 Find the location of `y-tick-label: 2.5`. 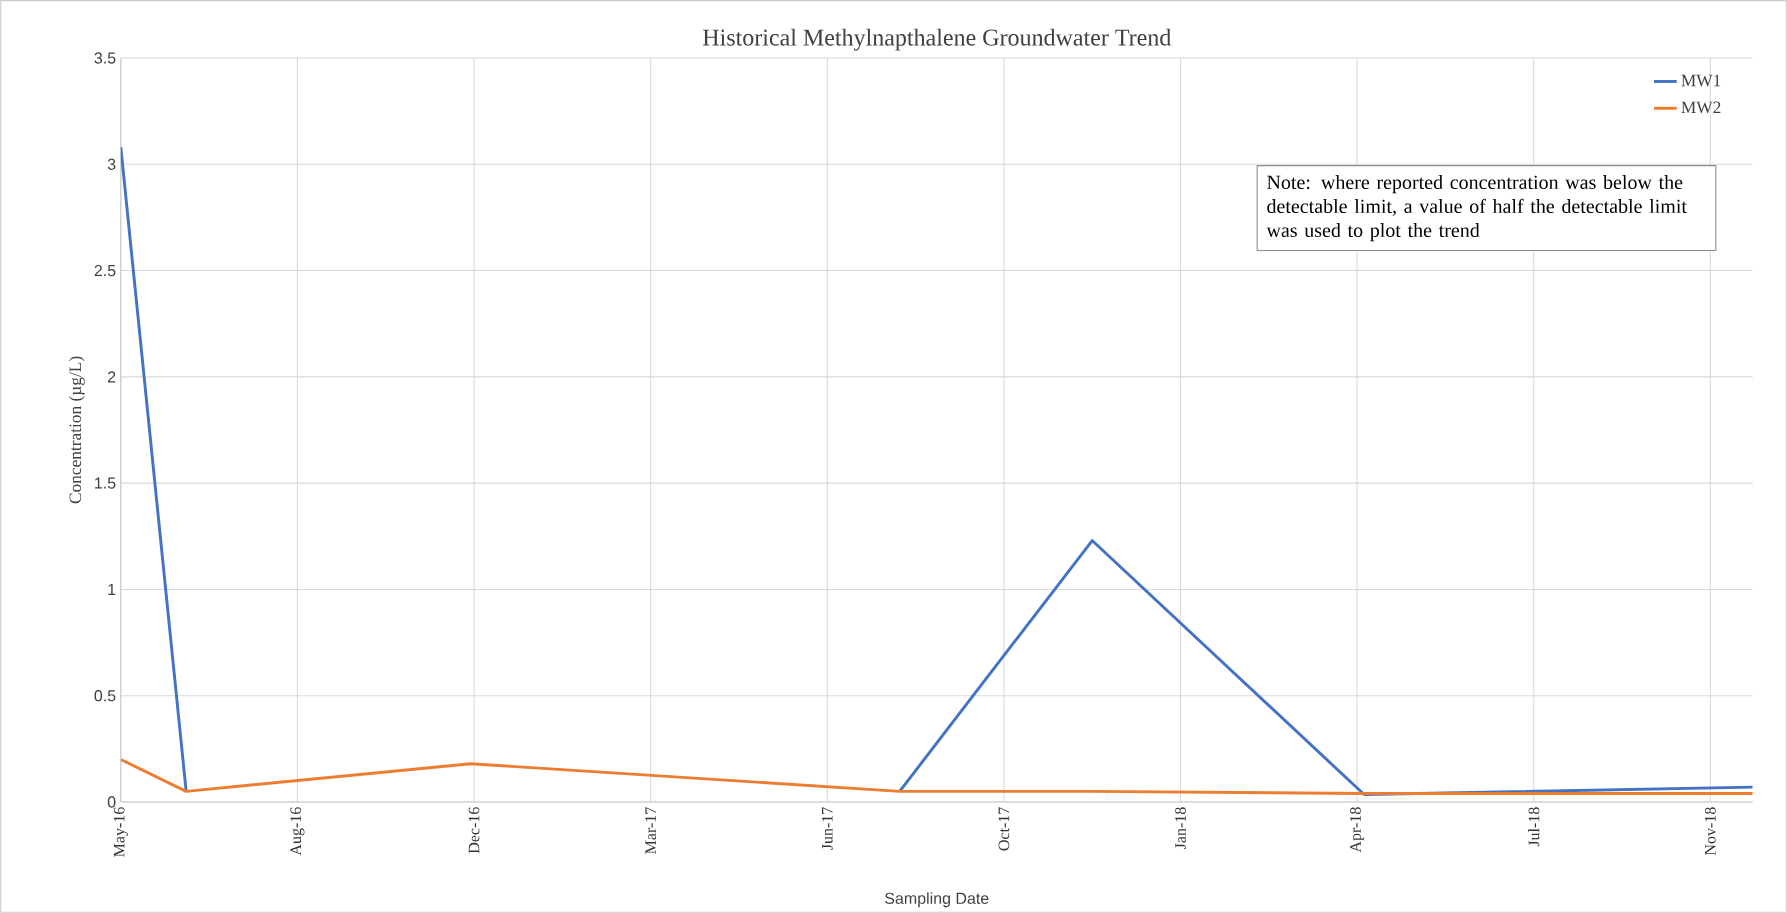

y-tick-label: 2.5 is located at coordinates (105, 270).